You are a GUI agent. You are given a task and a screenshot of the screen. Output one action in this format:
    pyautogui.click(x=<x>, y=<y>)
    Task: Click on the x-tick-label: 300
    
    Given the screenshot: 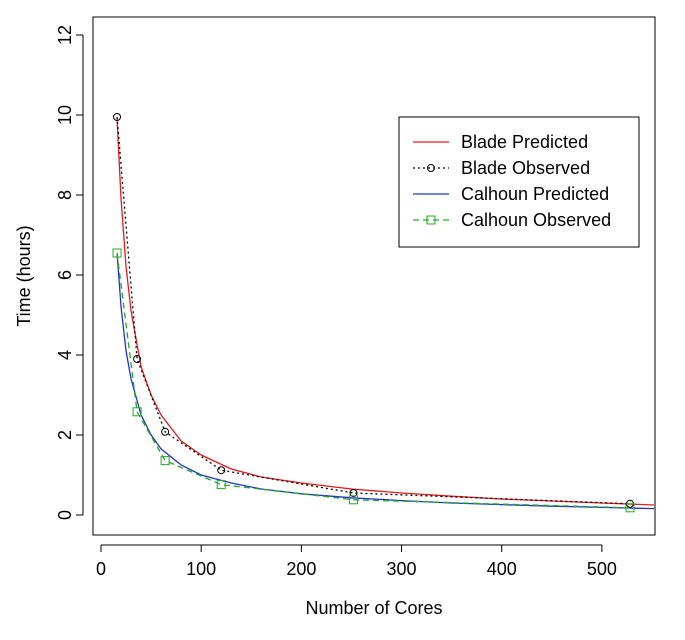 What is the action you would take?
    pyautogui.click(x=402, y=569)
    